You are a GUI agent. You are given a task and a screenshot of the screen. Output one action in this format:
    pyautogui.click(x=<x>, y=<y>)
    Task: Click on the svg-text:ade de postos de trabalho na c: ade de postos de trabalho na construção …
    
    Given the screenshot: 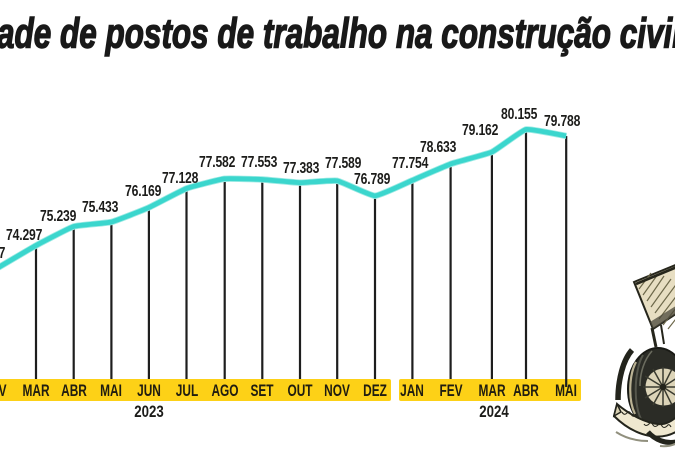 What is the action you would take?
    pyautogui.click(x=337, y=33)
    